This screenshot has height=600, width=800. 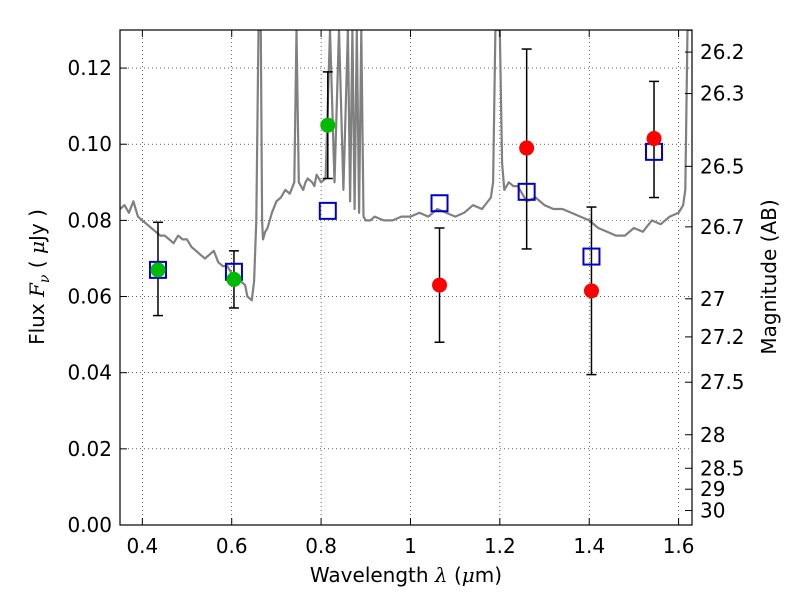 I want to click on y-tick-label: 0.04, so click(x=89, y=373).